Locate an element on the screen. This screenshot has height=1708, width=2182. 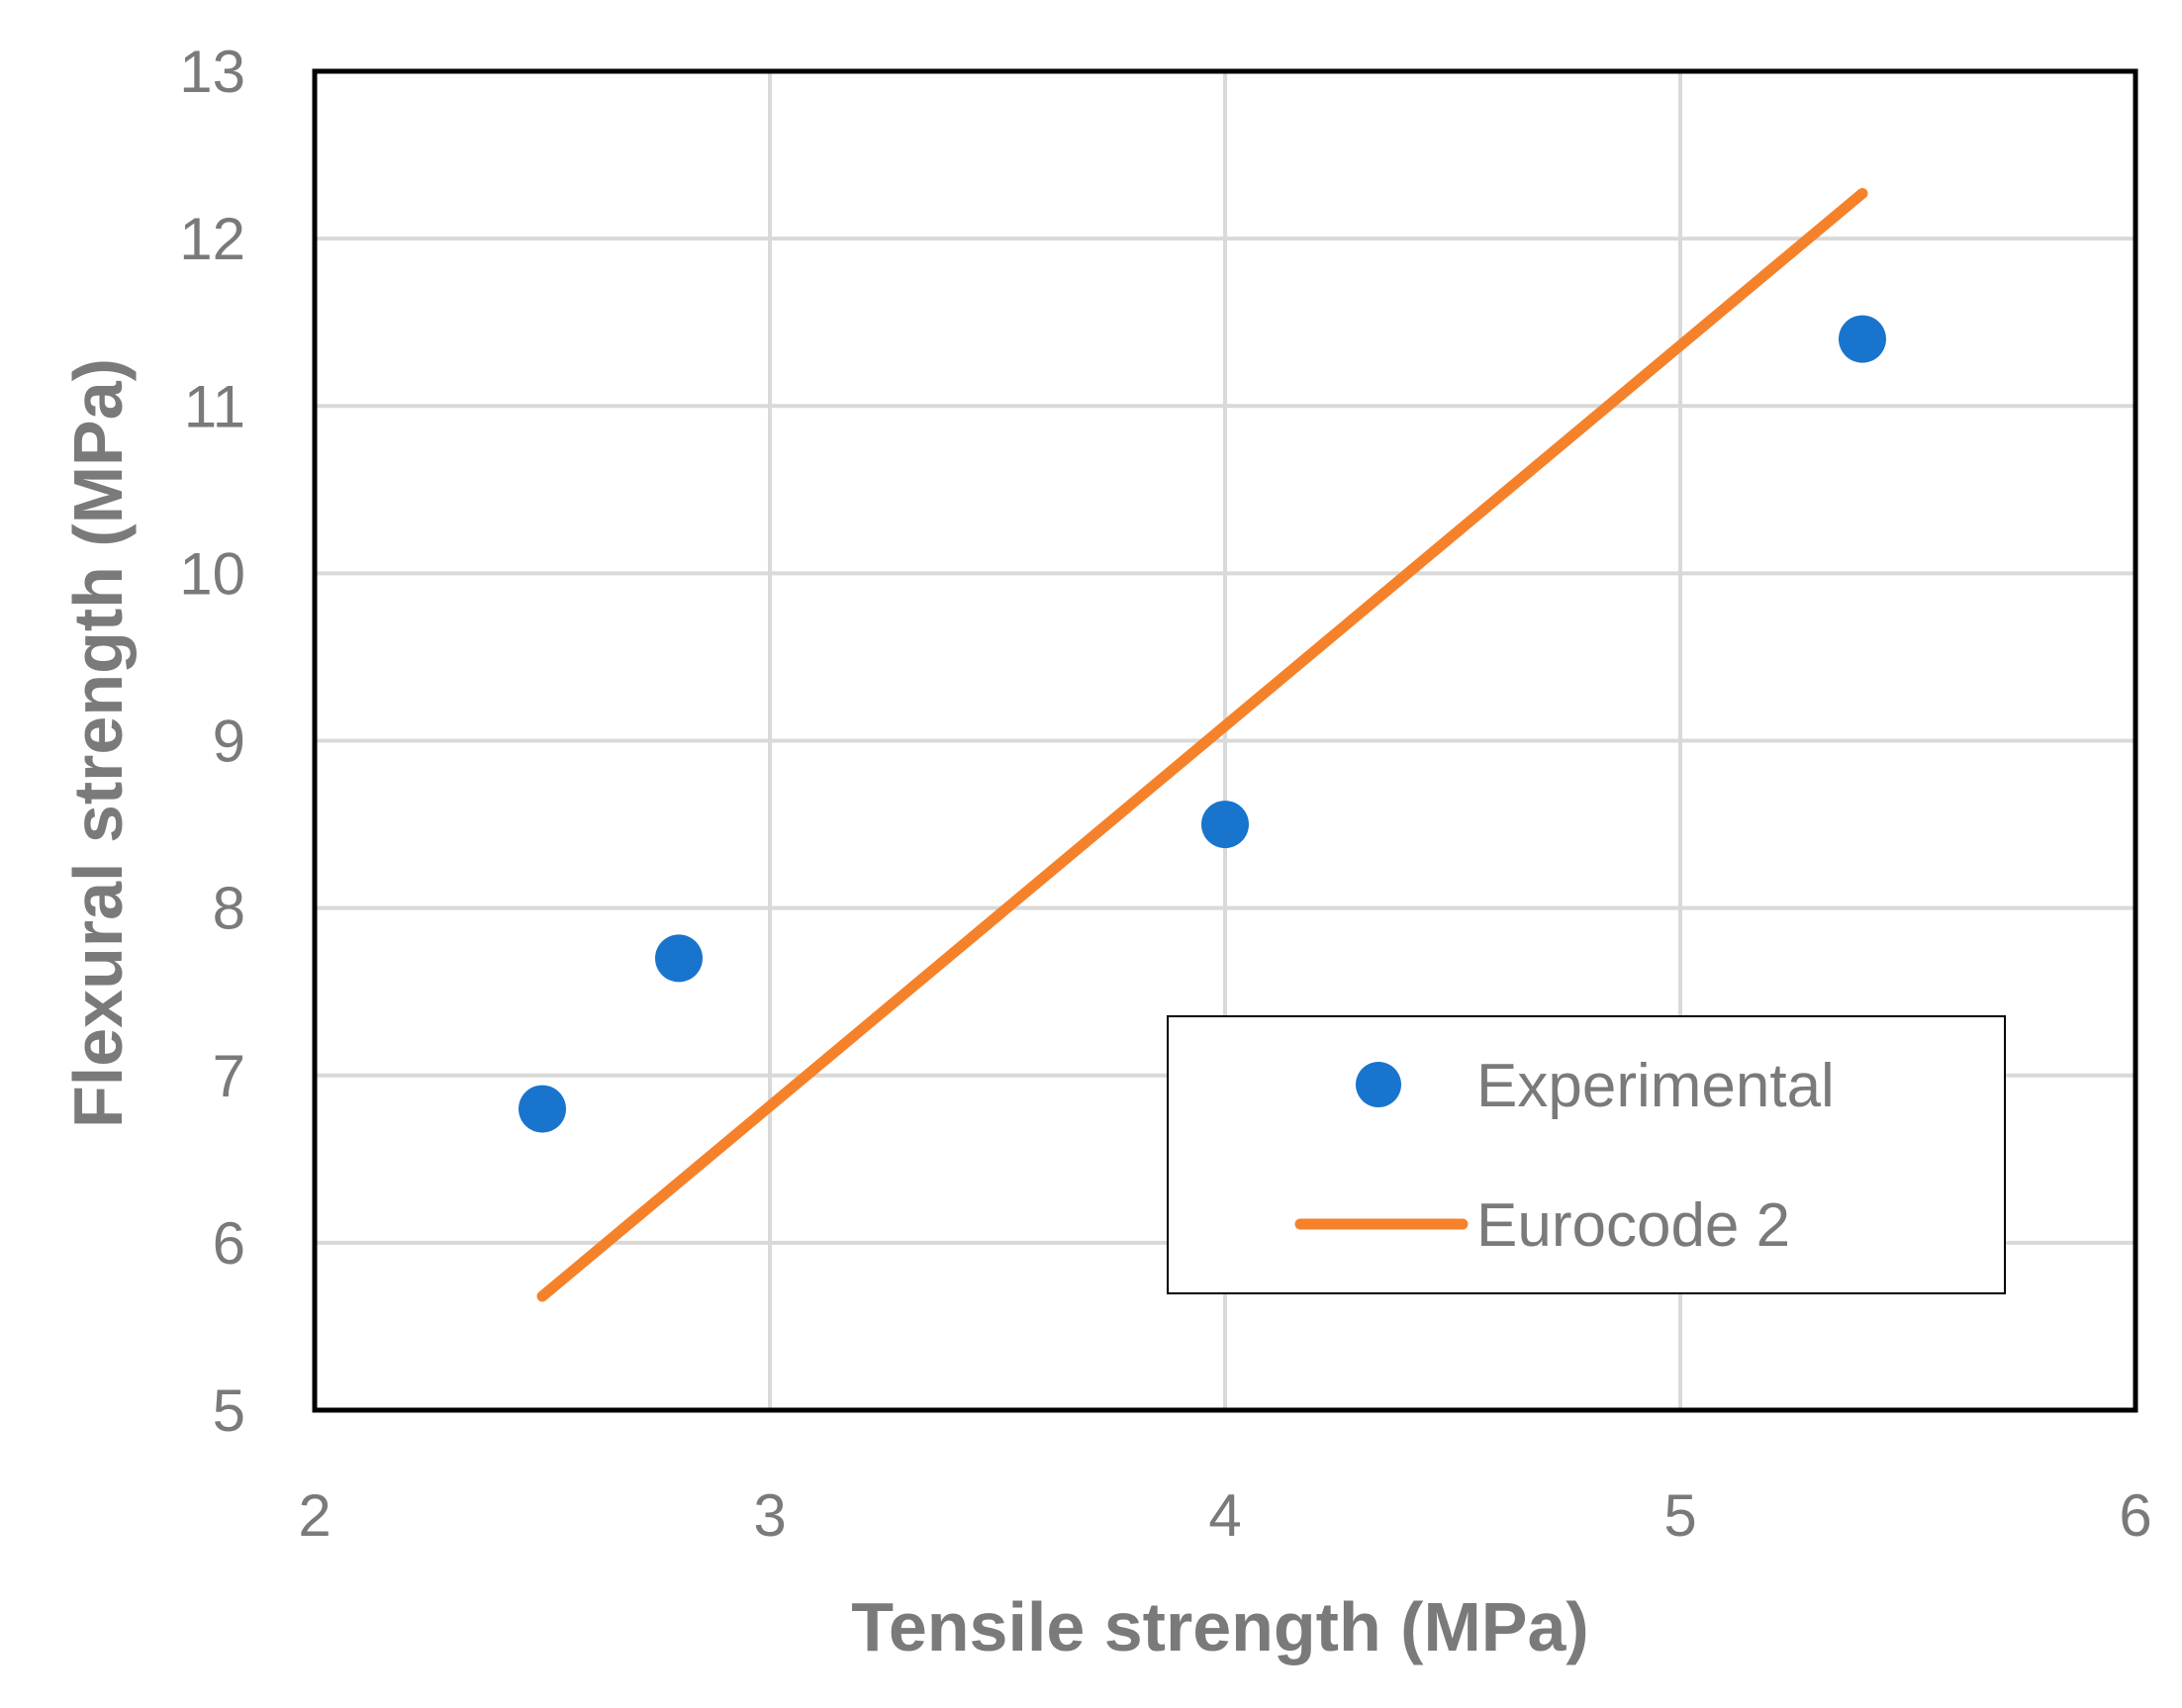
y-tick-label: 6 is located at coordinates (229, 1243).